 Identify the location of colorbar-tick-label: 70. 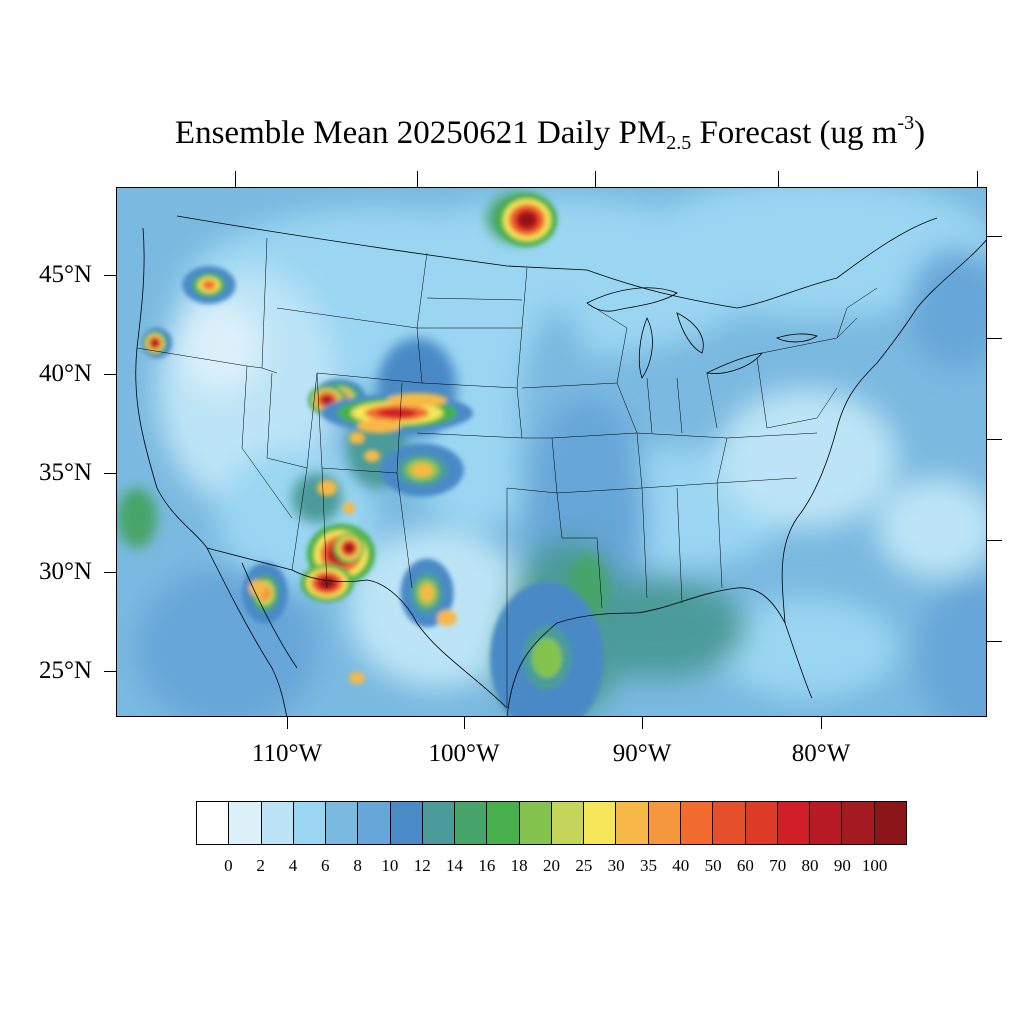
(778, 865).